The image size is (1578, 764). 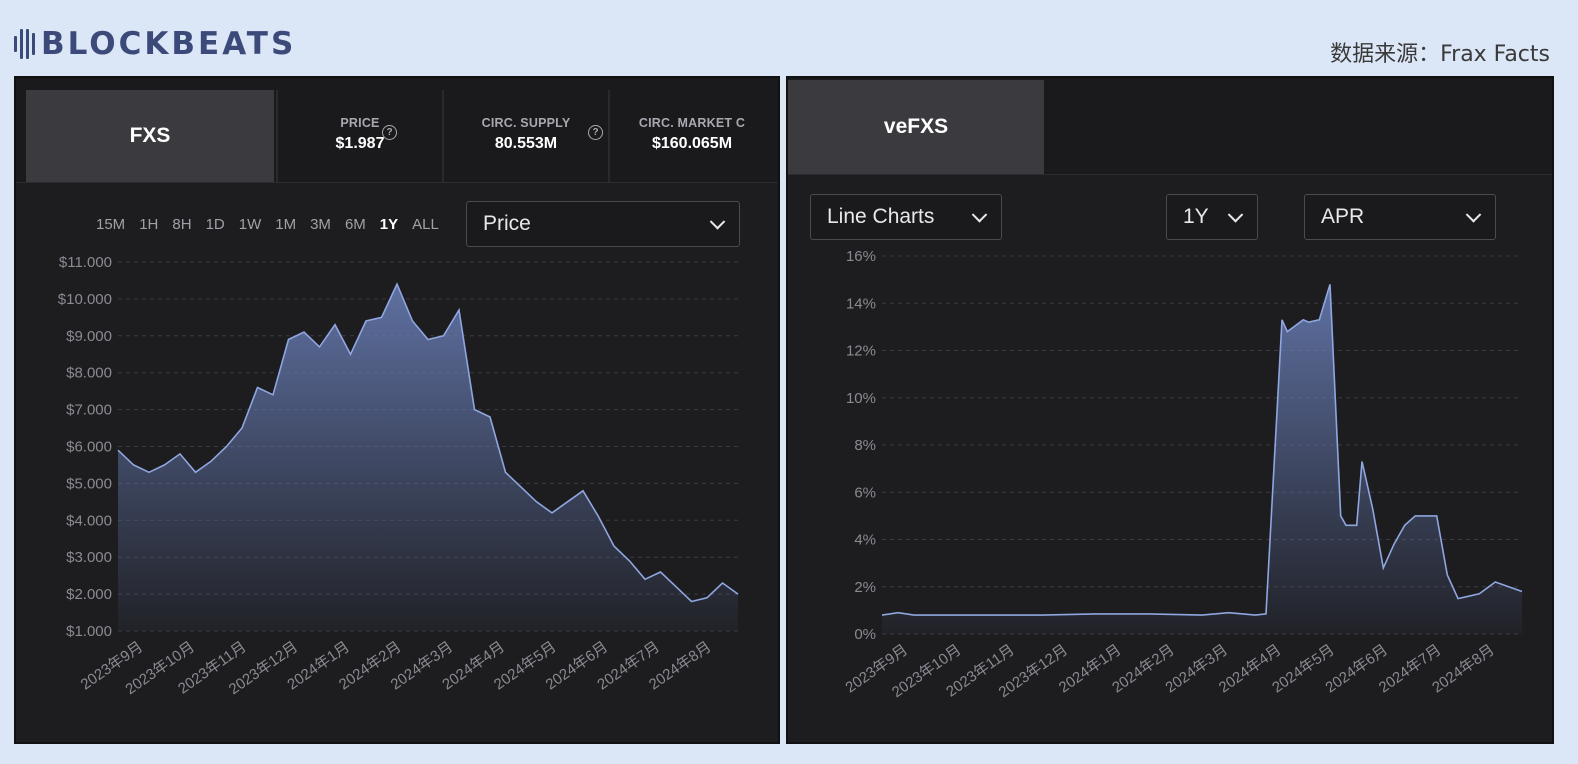 What do you see at coordinates (1343, 216) in the screenshot?
I see `metric-dropdown-value: APR` at bounding box center [1343, 216].